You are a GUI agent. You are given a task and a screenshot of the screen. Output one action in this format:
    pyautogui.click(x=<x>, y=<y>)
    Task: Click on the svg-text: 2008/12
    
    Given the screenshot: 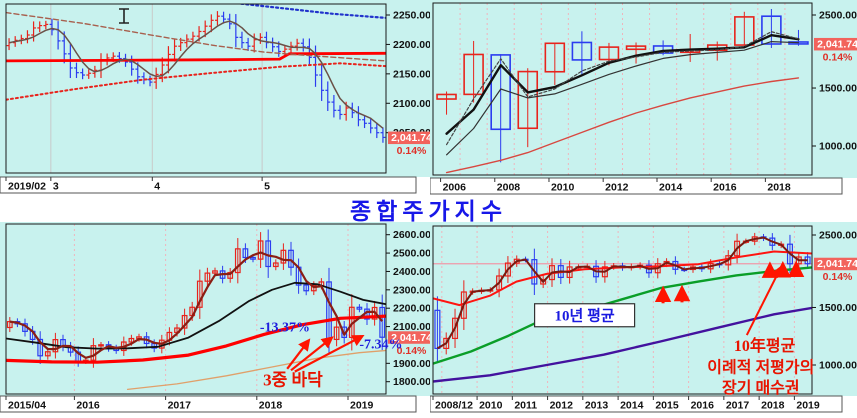 What is the action you would take?
    pyautogui.click(x=454, y=406)
    